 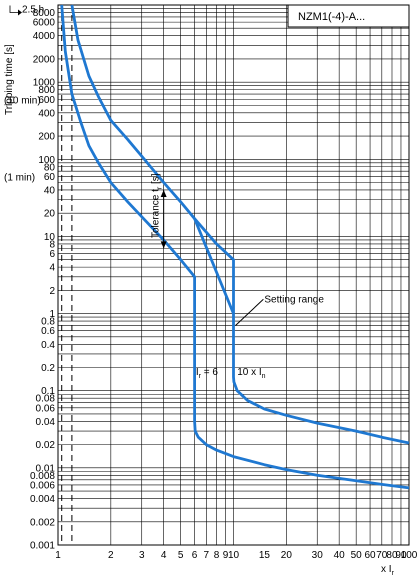 I want to click on time-marker-bracket, so click(x=13, y=9).